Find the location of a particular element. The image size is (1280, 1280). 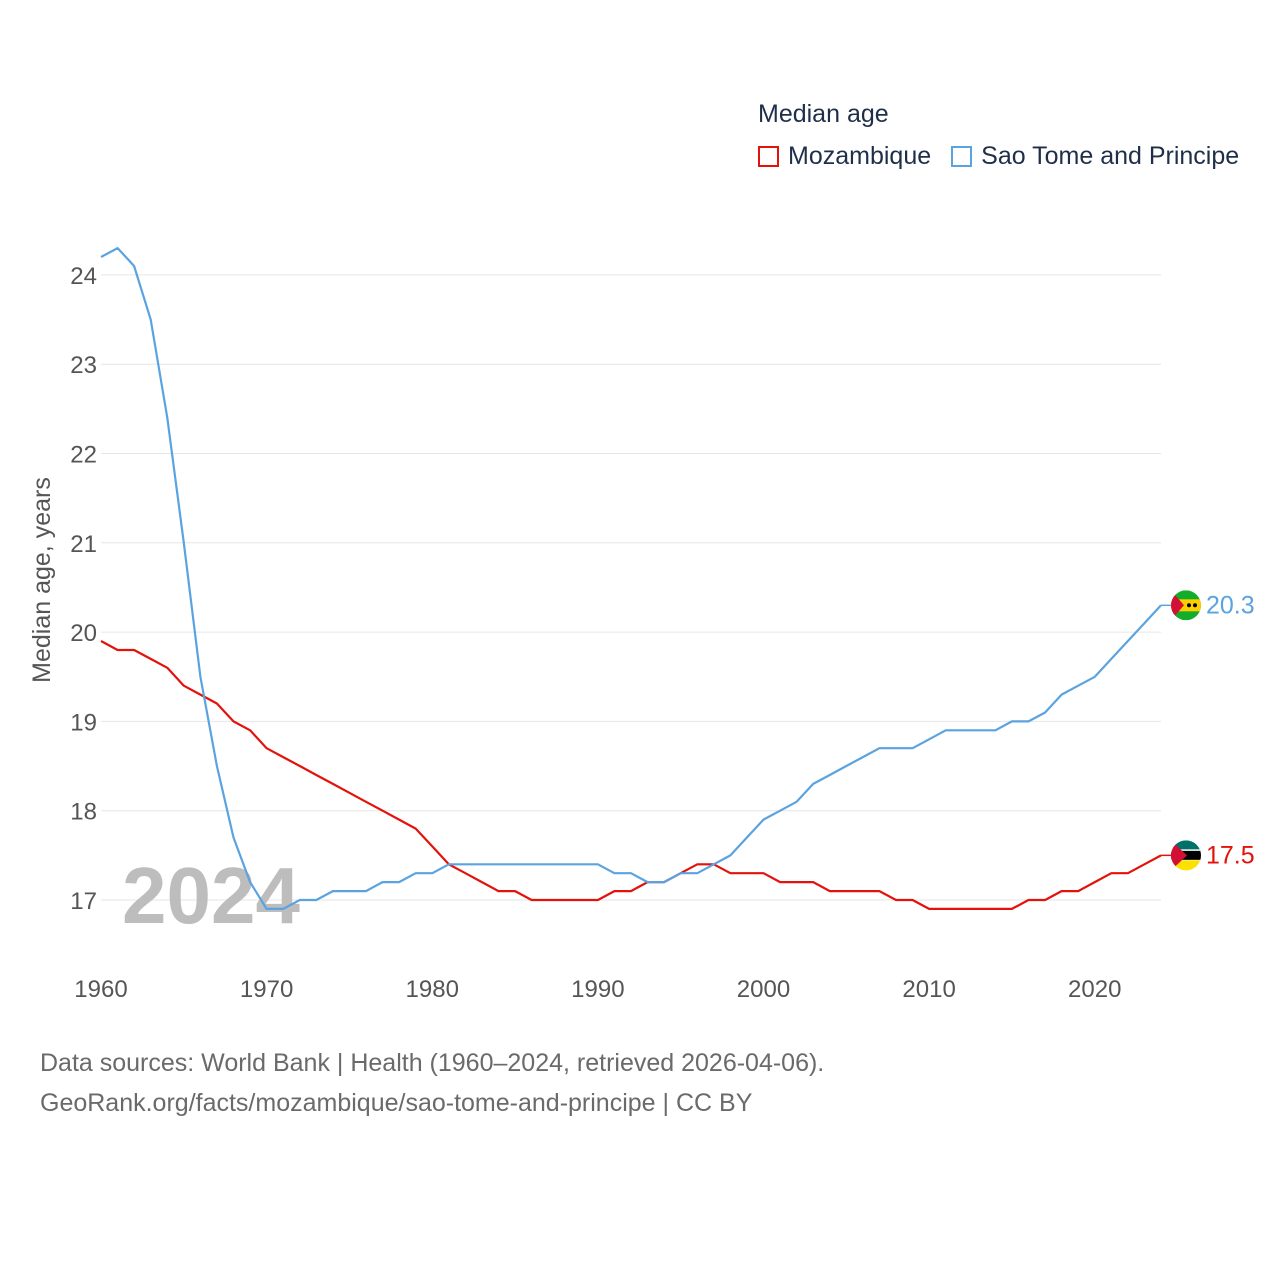

legend-swatch-sao-tome is located at coordinates (962, 156).